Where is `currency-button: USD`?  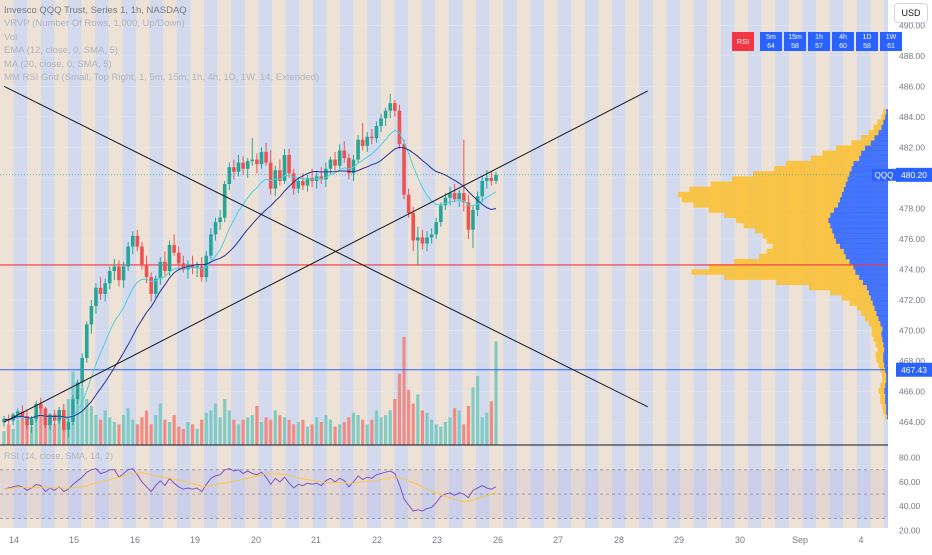
currency-button: USD is located at coordinates (911, 13).